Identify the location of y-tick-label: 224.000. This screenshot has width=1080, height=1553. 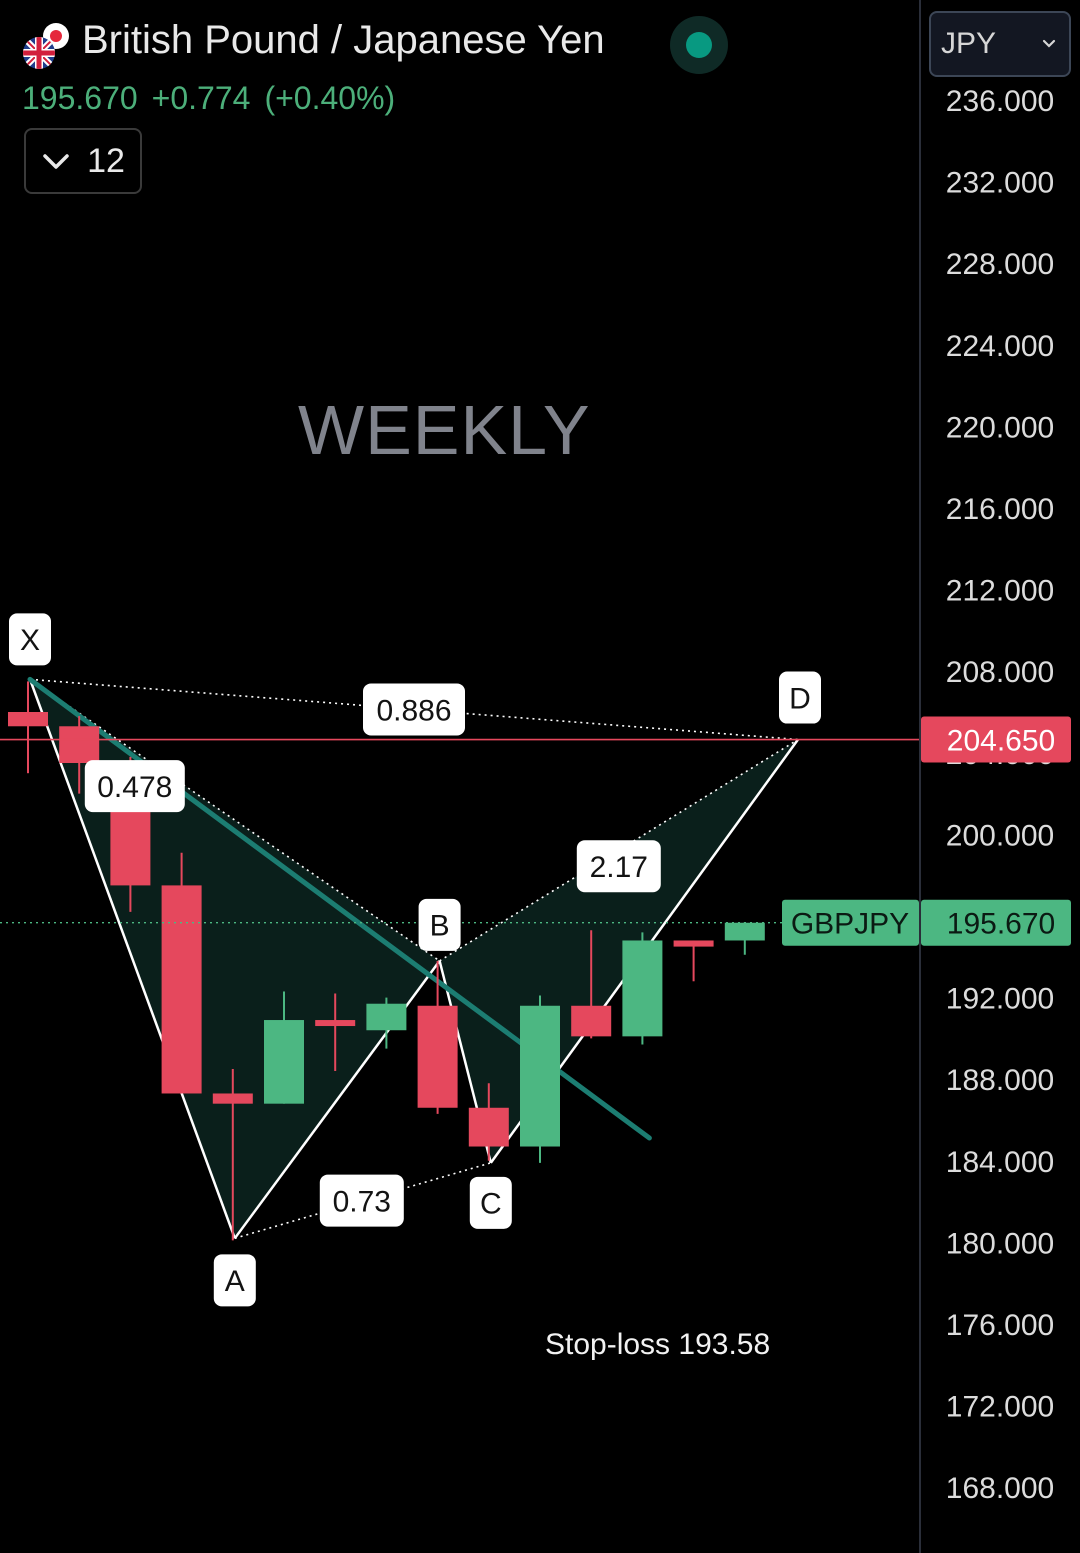
(1000, 346).